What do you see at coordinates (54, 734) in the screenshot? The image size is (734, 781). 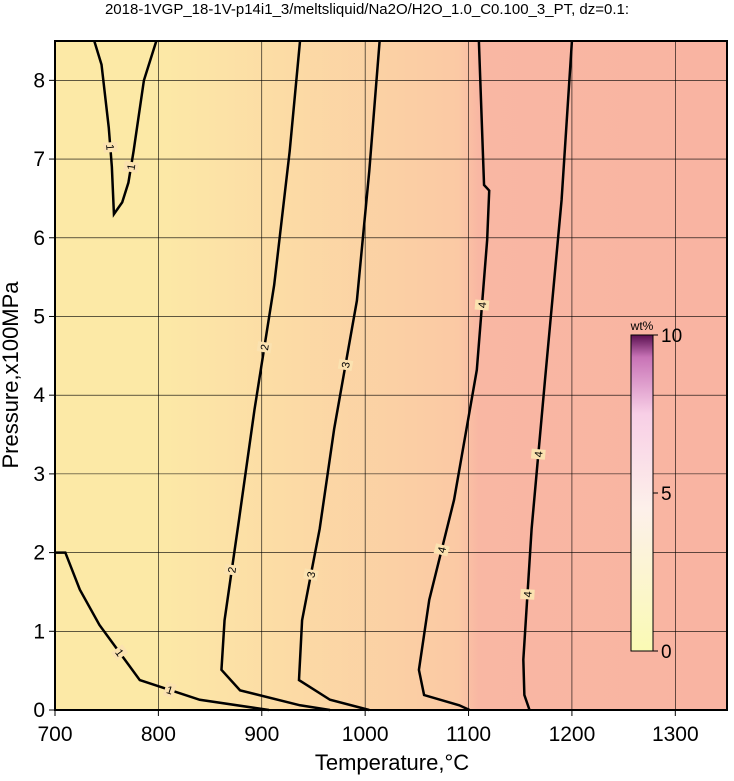 I see `x-tick-label: 700` at bounding box center [54, 734].